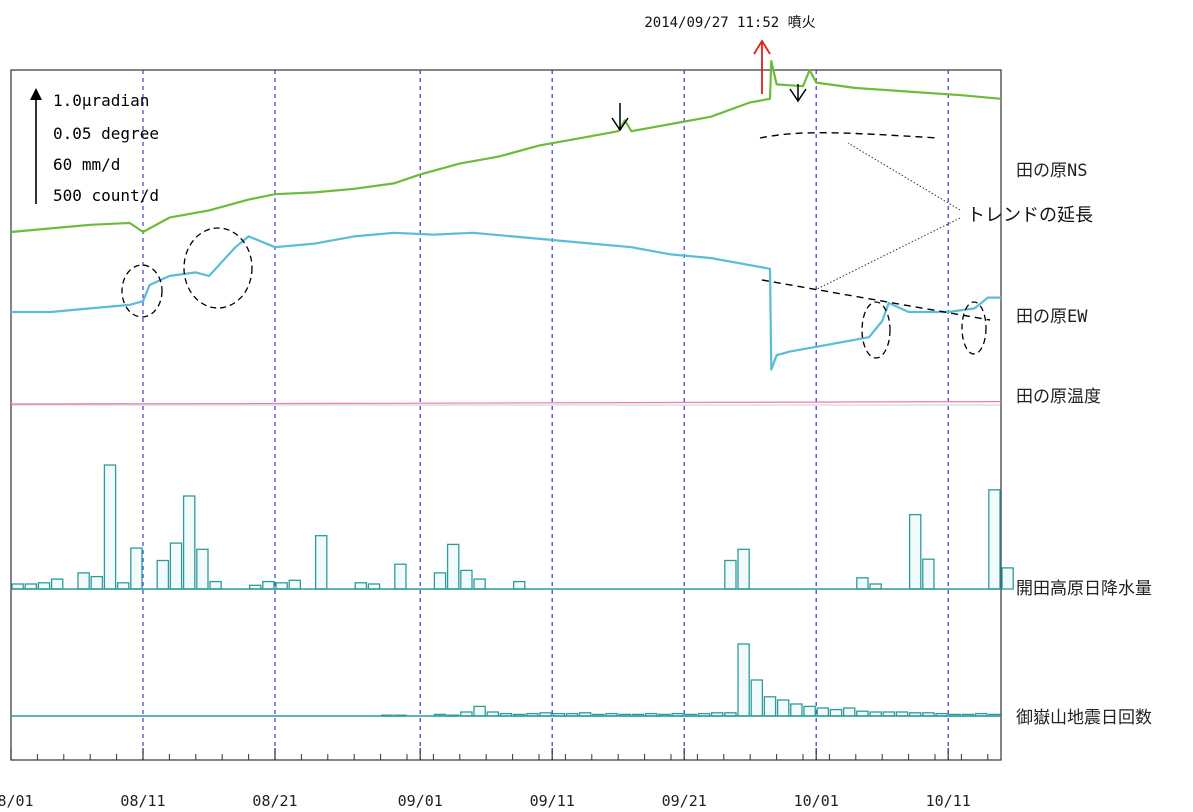 Image resolution: width=1193 pixels, height=812 pixels. I want to click on eruption-label: 2014/09/27 11:52 噴火, so click(729, 23).